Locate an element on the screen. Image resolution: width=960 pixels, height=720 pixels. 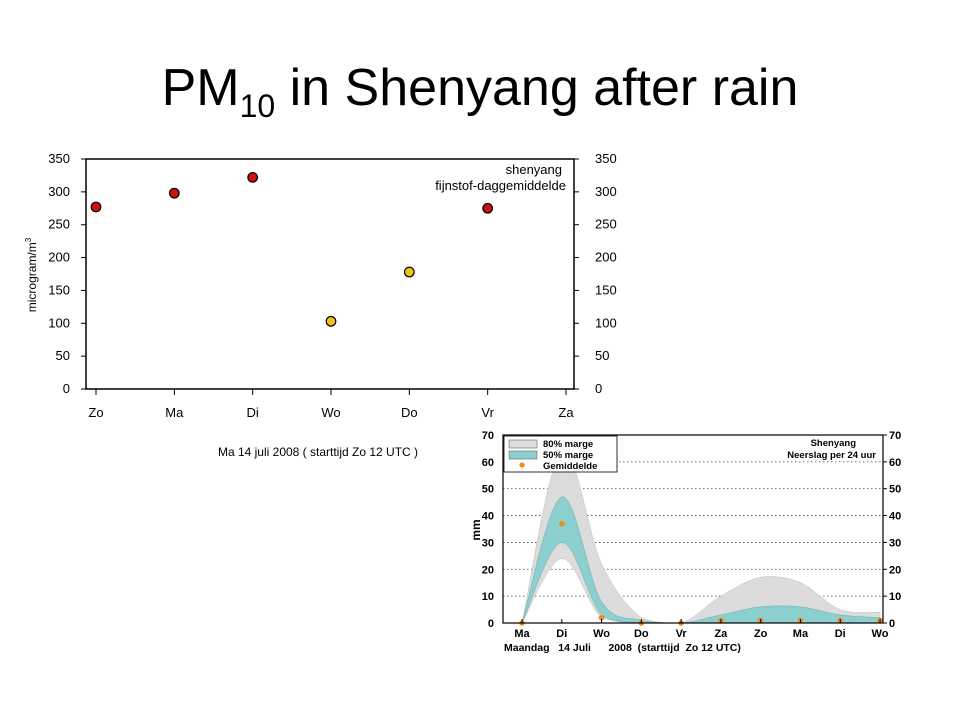
rain-ytick-label-left: 10 is located at coordinates (488, 597).